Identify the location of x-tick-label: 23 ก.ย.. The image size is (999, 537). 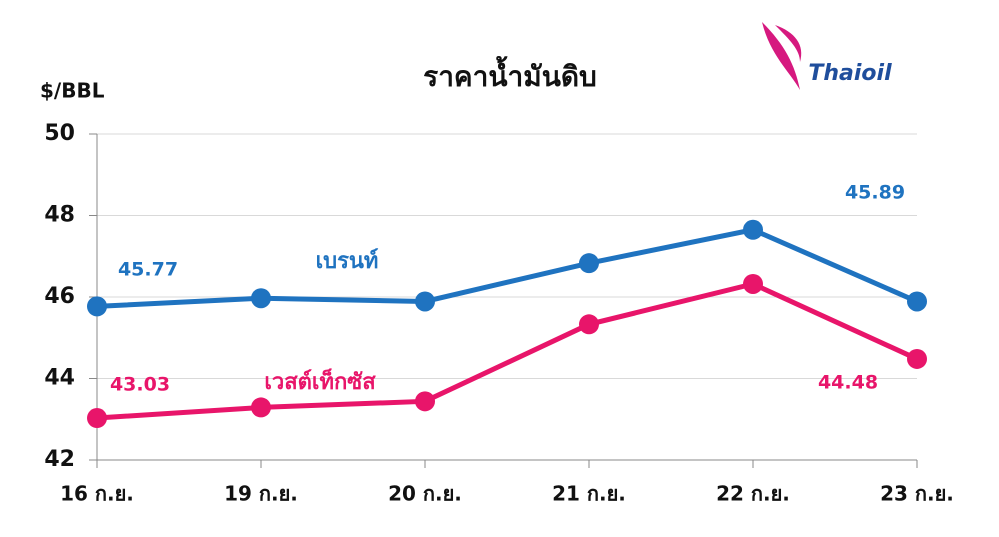
(917, 494).